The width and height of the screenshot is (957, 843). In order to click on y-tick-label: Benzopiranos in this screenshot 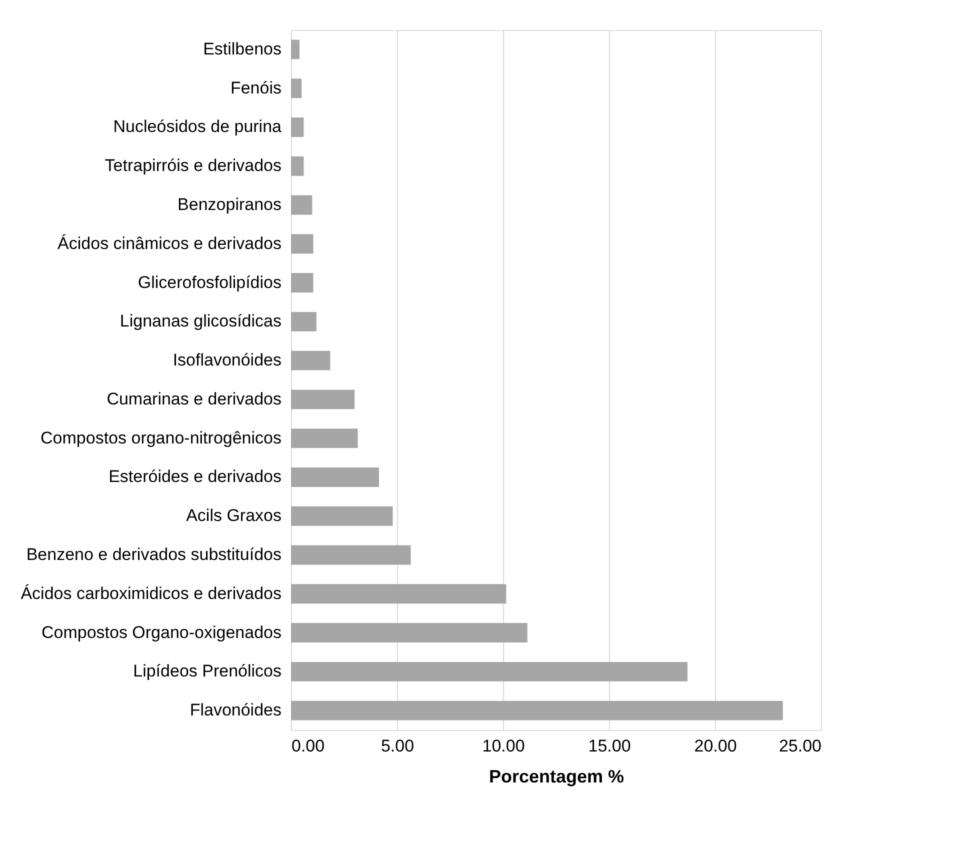, I will do `click(230, 204)`.